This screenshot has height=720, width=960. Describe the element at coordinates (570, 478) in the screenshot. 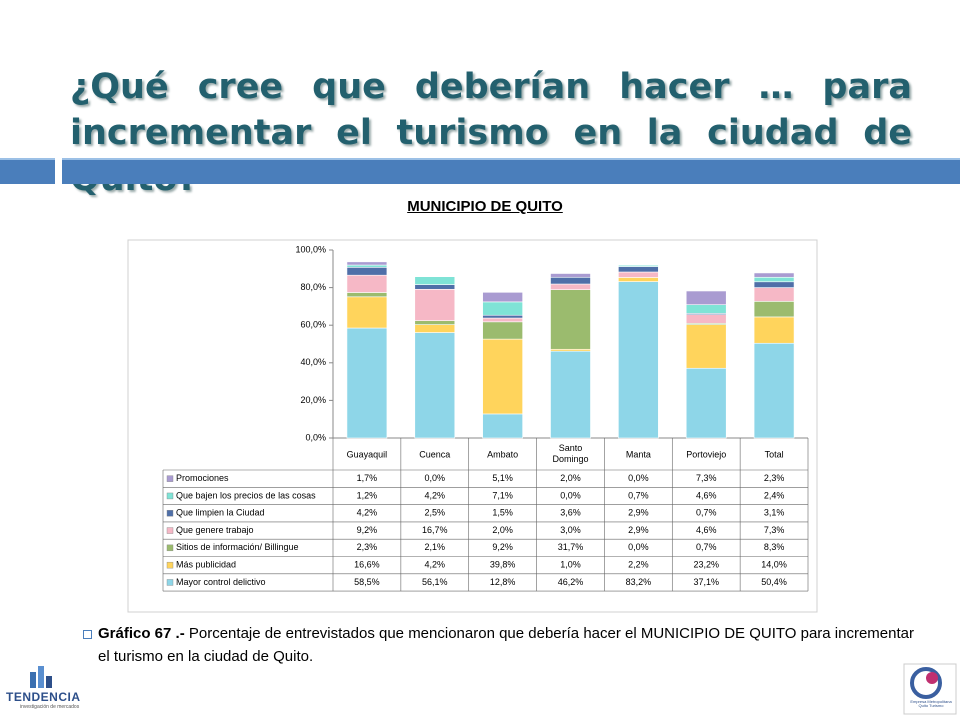

I see `table-value: 2,0%` at that location.